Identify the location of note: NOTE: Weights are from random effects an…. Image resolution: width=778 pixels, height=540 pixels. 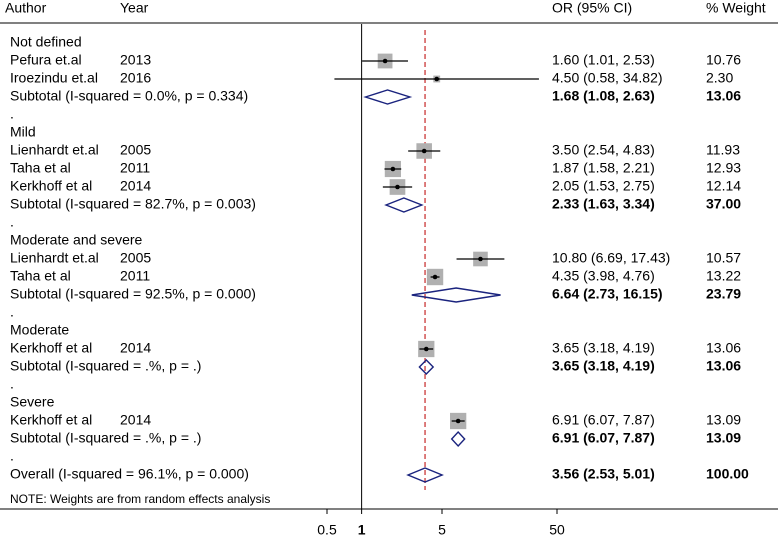
(140, 499).